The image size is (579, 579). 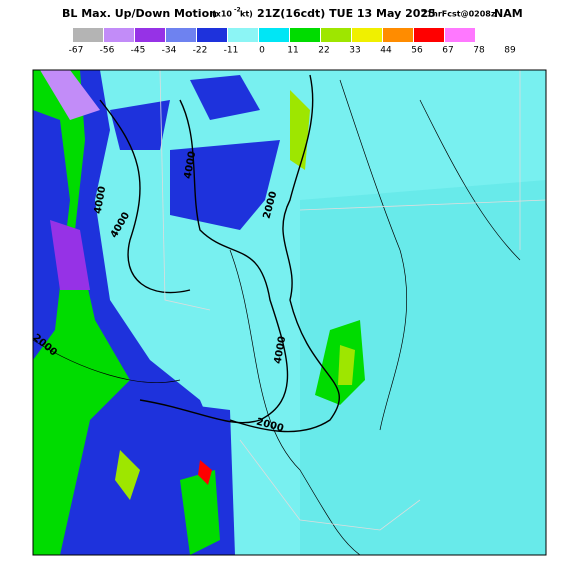 I want to click on title-text: BL Max. Up/Down Motion, so click(x=139, y=13).